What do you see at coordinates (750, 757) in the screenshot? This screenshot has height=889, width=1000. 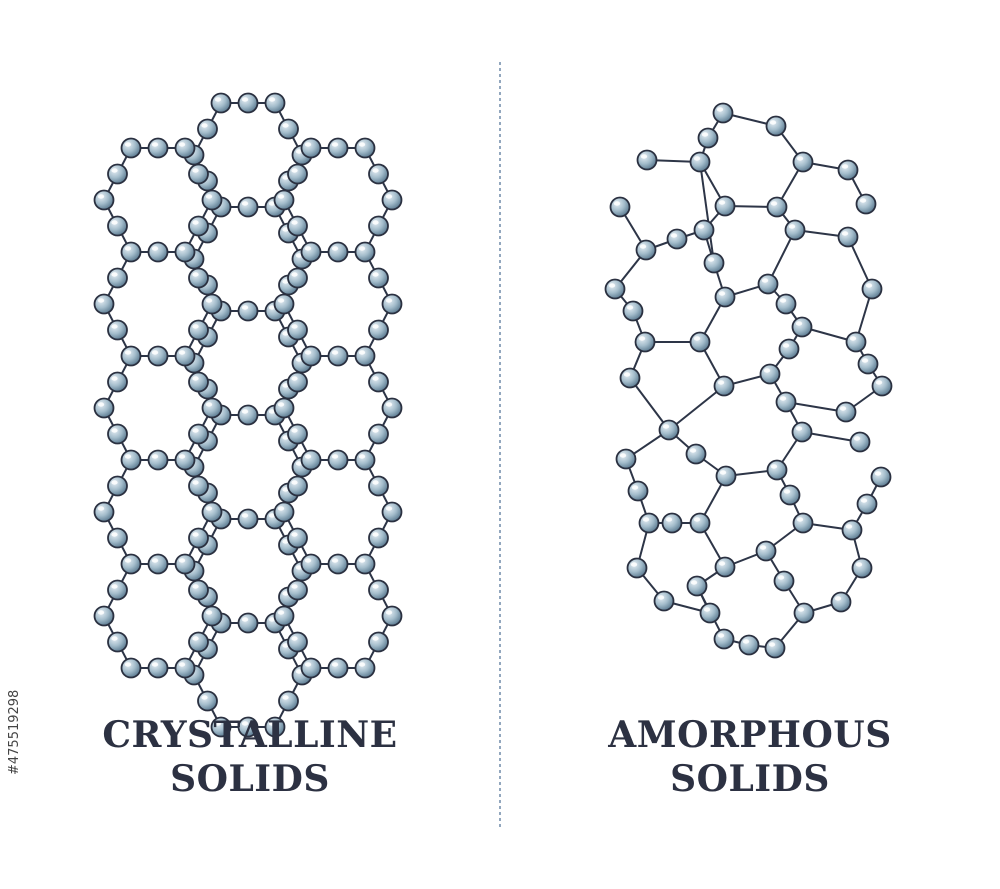 I see `amorphous-solids-label: AMORPHOUS SOLIDS` at bounding box center [750, 757].